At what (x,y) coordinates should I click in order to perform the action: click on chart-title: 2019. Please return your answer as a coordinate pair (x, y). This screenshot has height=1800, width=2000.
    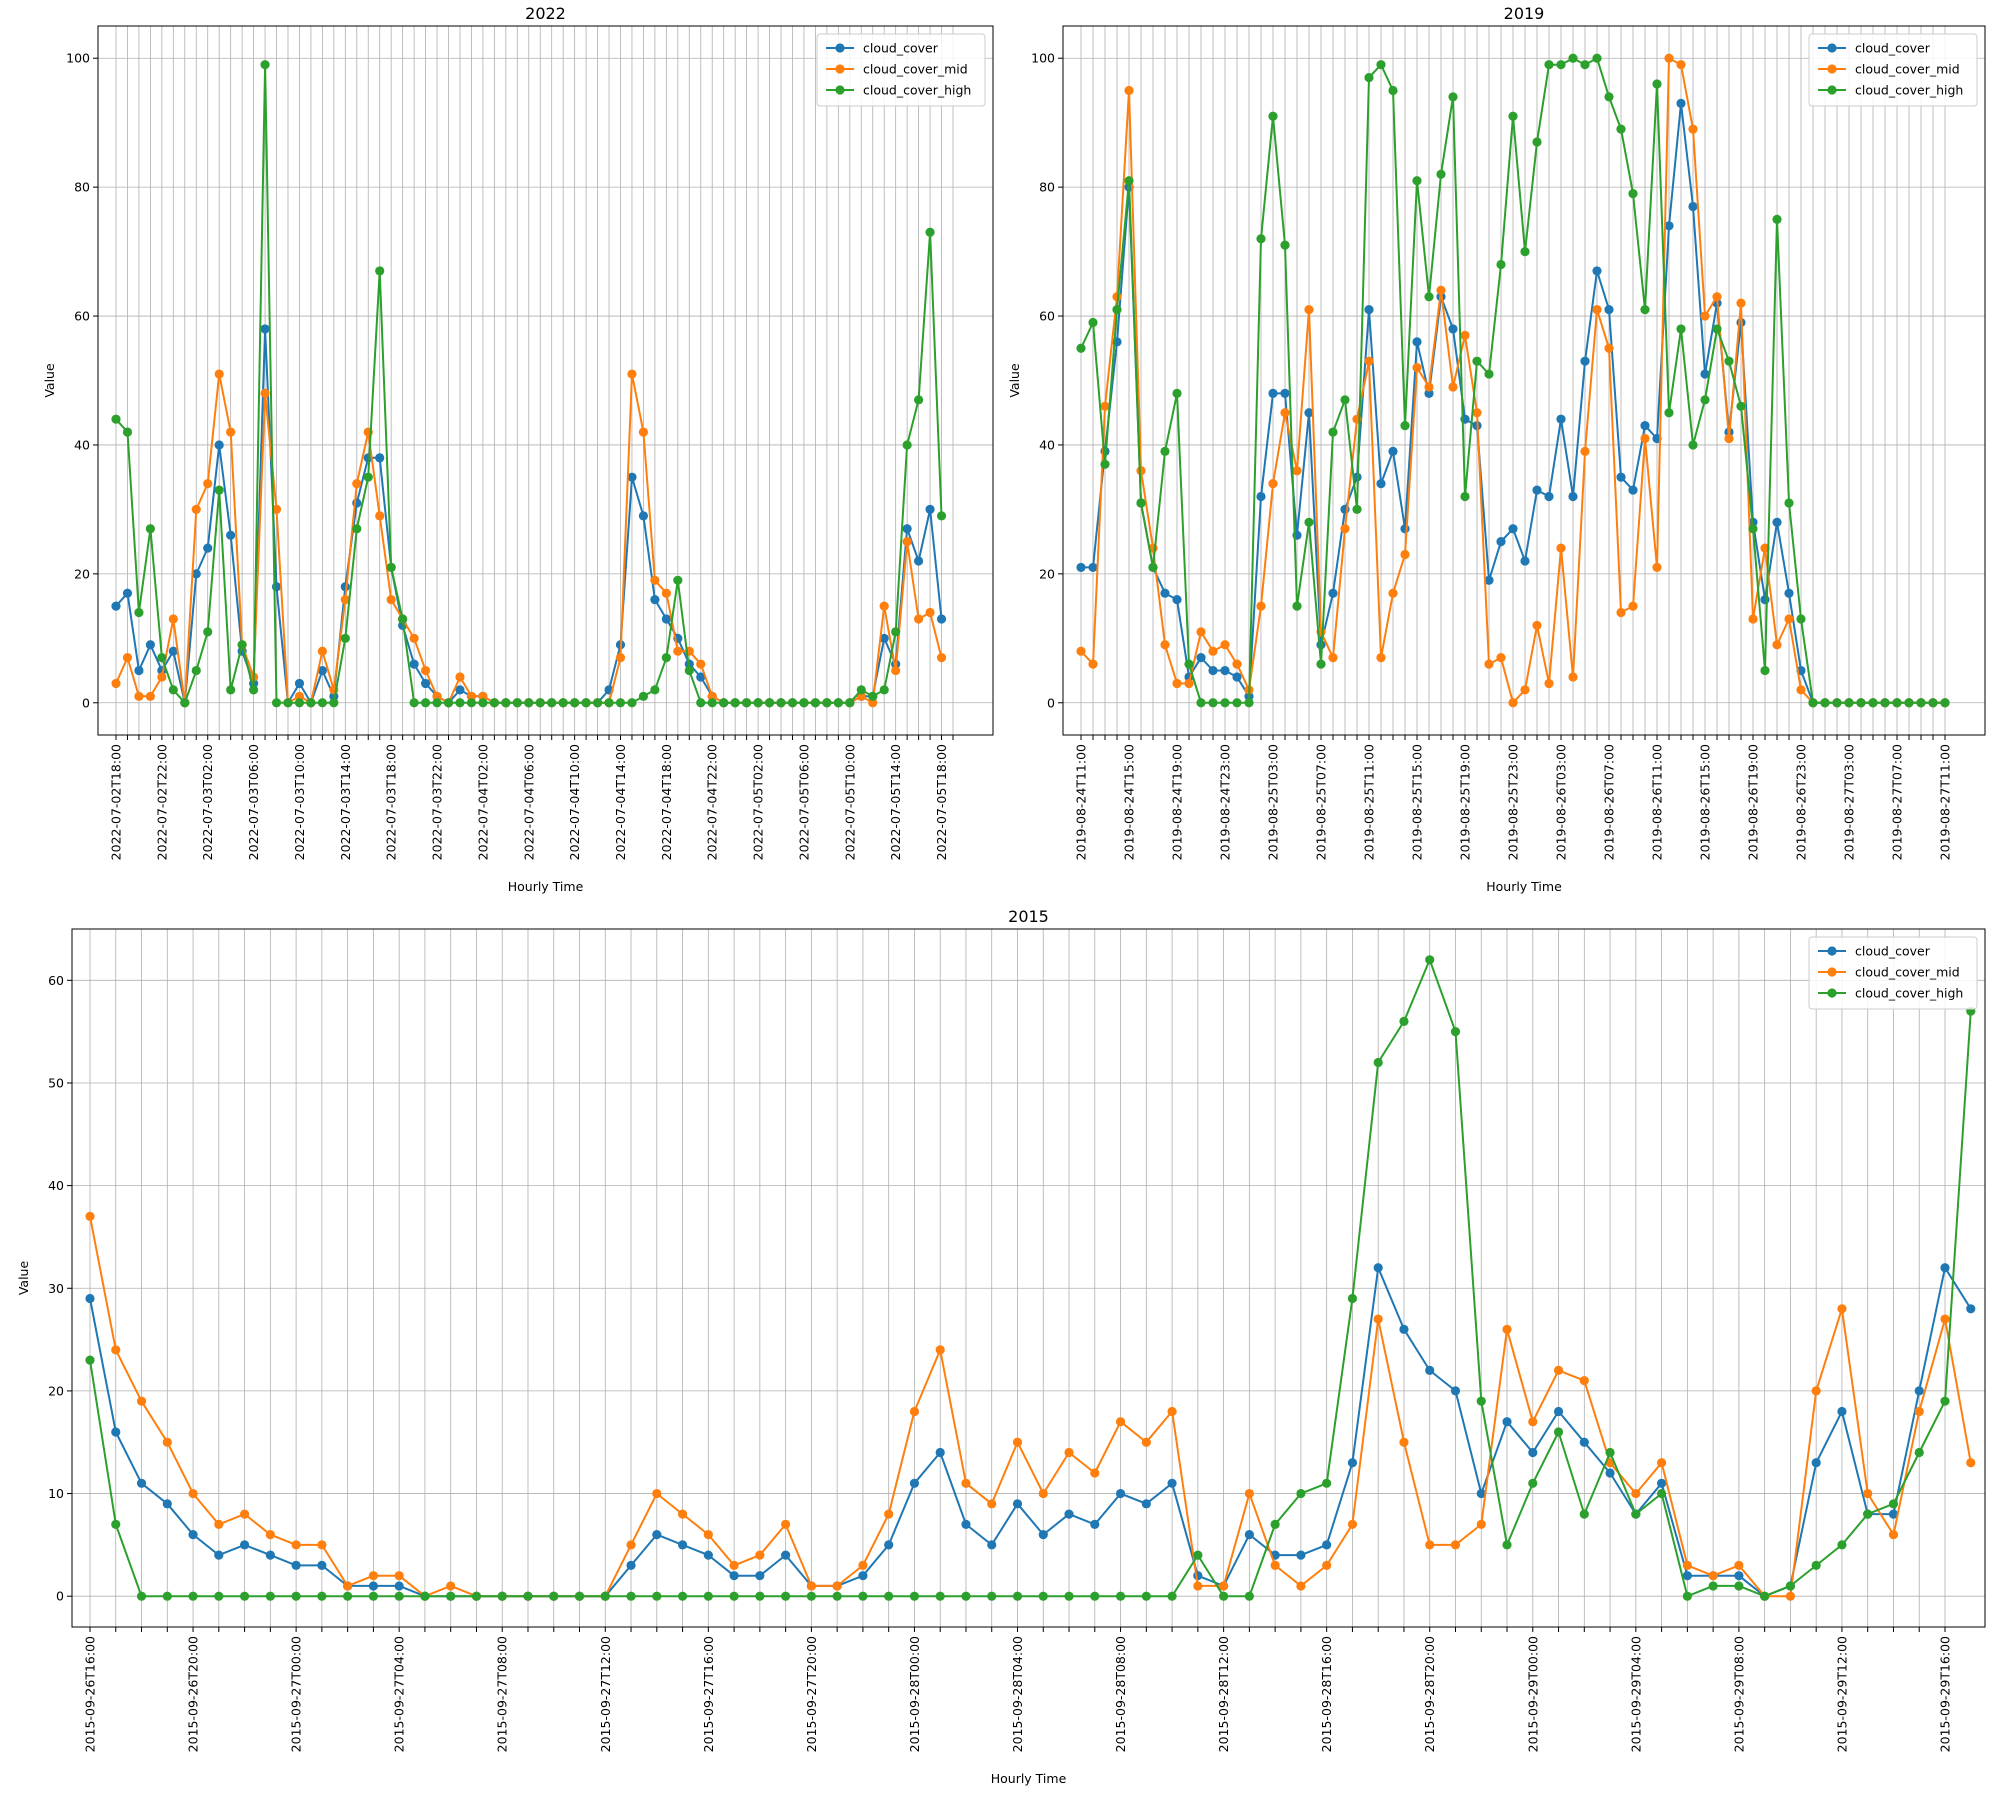
    Looking at the image, I should click on (1524, 13).